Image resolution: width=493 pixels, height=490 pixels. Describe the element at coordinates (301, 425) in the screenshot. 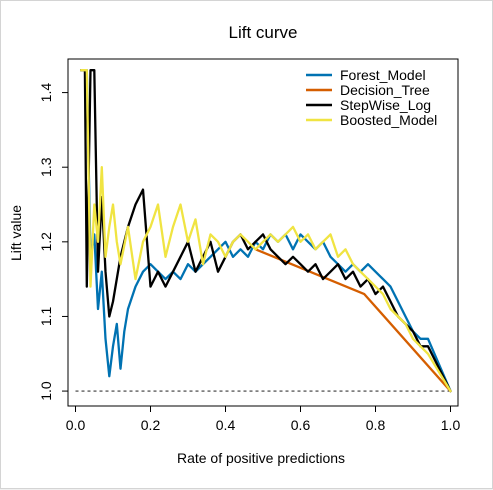

I see `x-tick-label: 0.6` at that location.